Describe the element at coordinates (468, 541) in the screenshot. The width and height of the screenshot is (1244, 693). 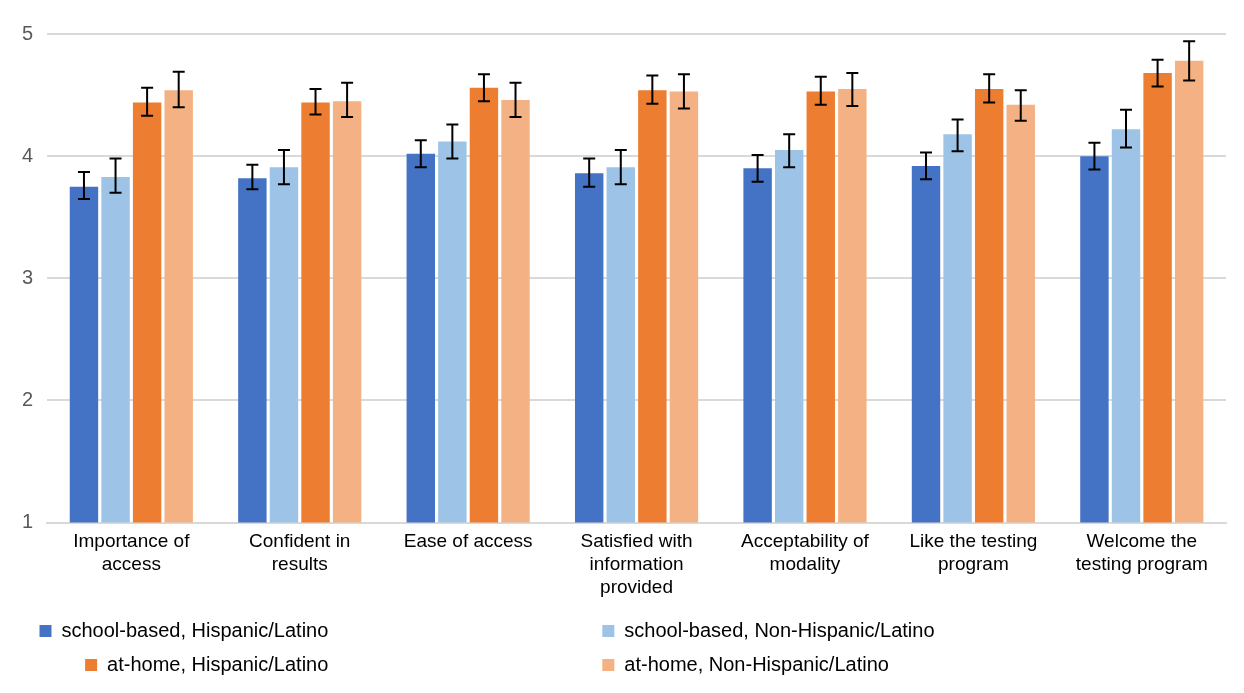
I see `x-tick-label: Ease of access` at that location.